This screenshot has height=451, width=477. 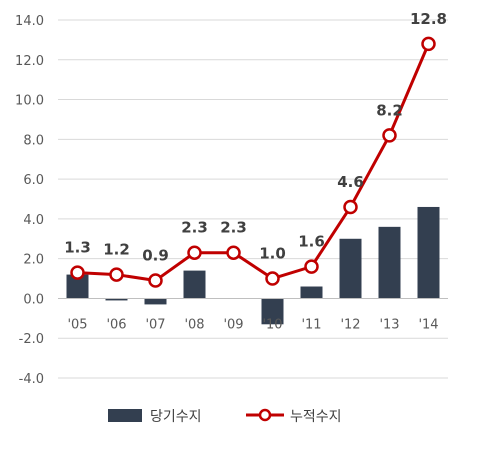 I want to click on x-tick-label: '05, so click(x=77, y=324).